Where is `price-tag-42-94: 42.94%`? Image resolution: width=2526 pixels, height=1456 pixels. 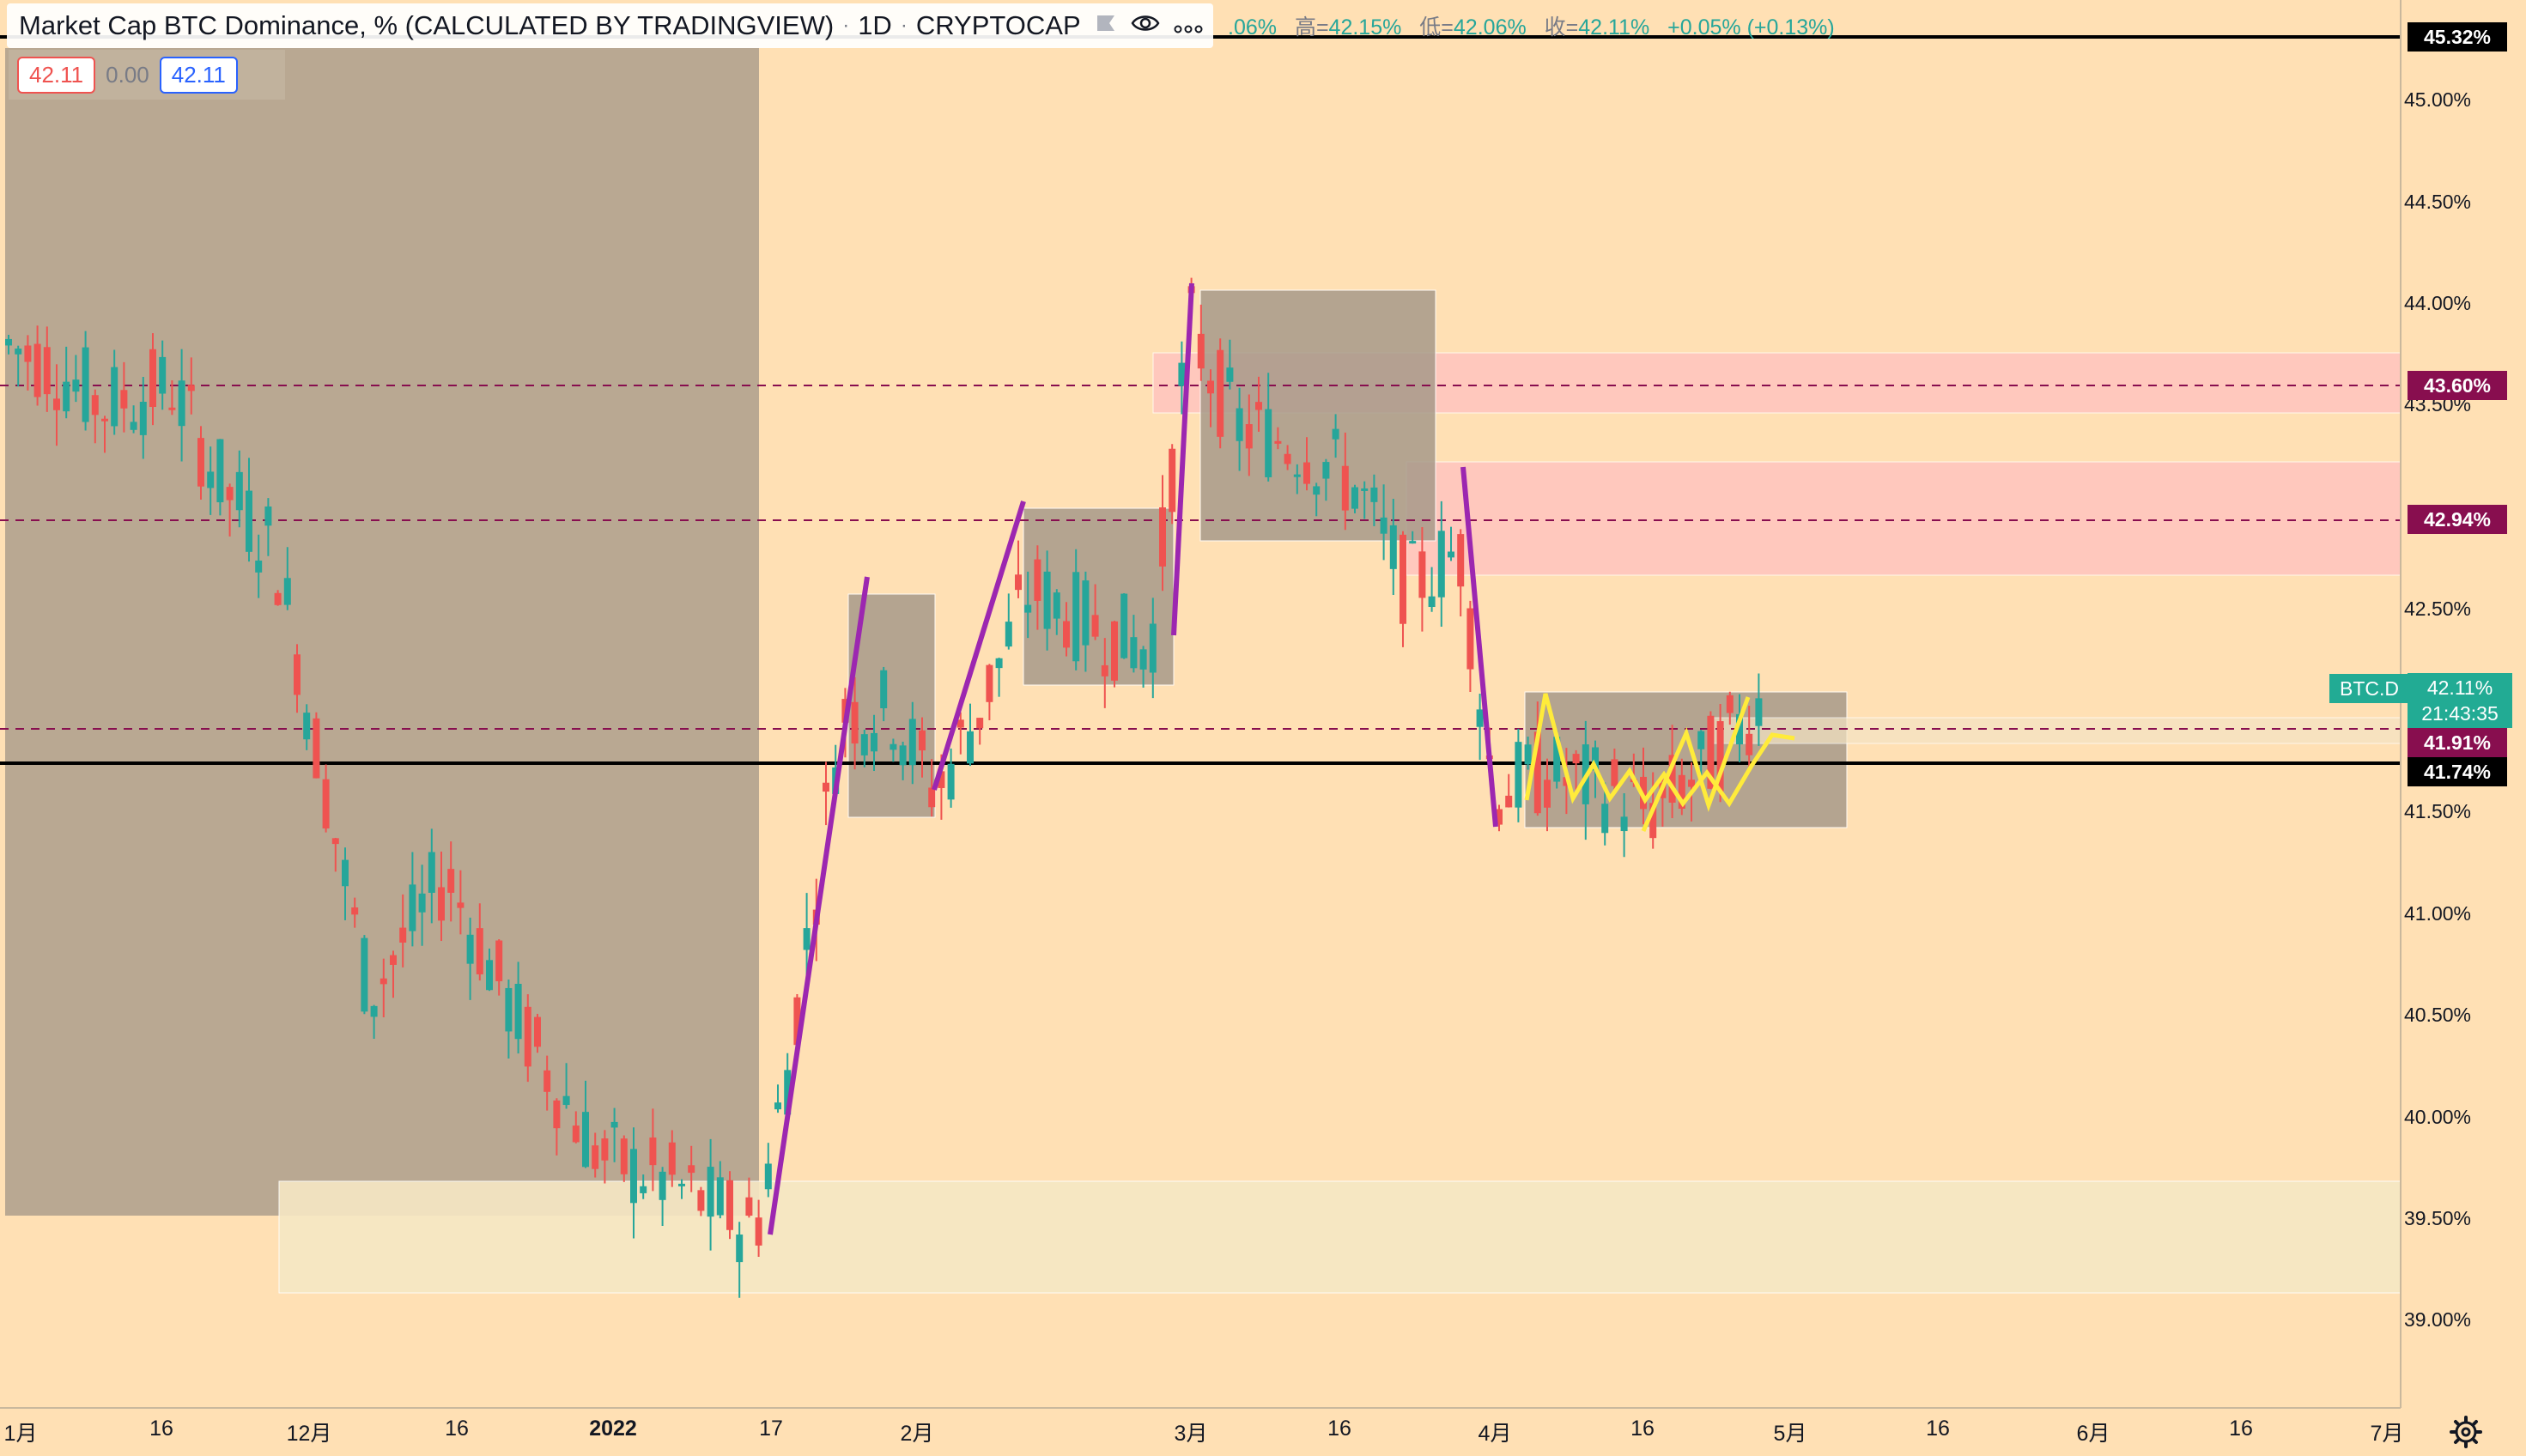 price-tag-42-94: 42.94% is located at coordinates (2457, 519).